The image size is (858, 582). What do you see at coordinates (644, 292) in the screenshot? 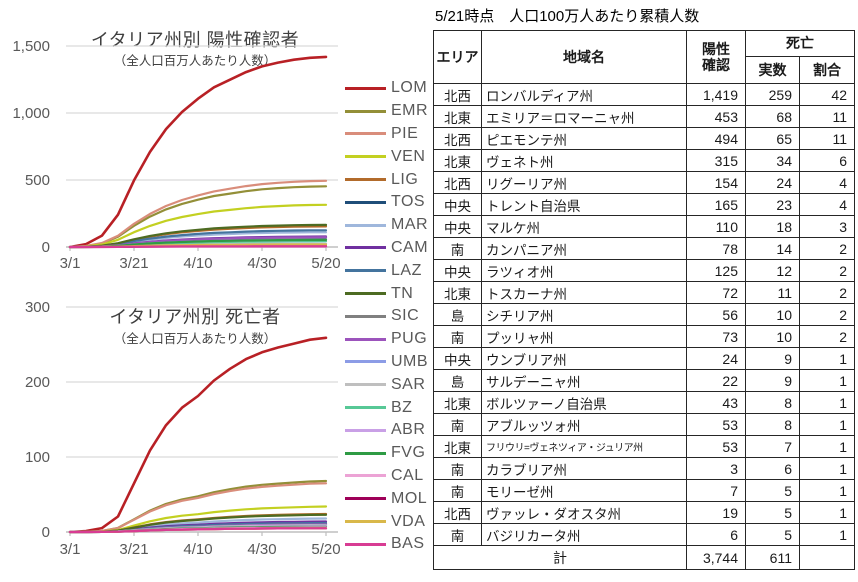
I see `table-row: 北東 トスカーナ州 72 11 2` at bounding box center [644, 292].